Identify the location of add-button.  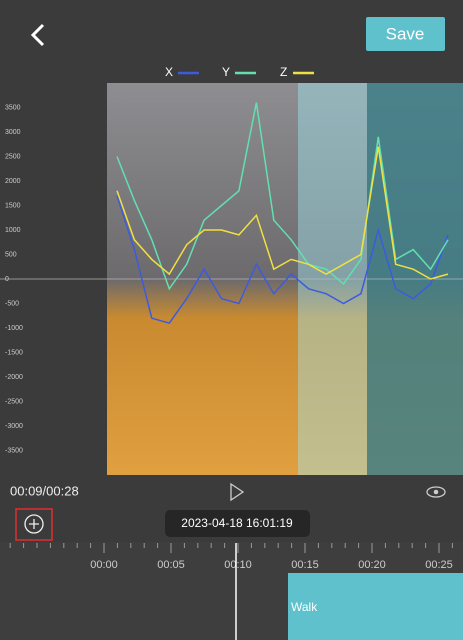
(34, 524).